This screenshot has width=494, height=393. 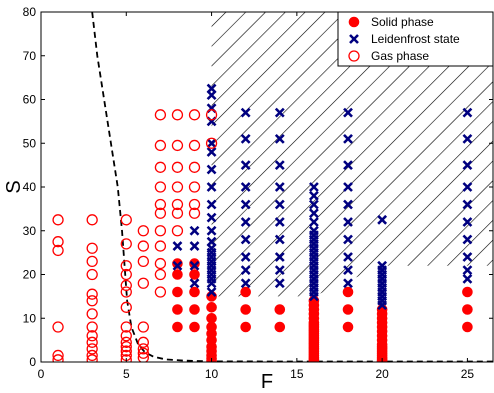 What do you see at coordinates (400, 56) in the screenshot?
I see `legend-label: Gas phase` at bounding box center [400, 56].